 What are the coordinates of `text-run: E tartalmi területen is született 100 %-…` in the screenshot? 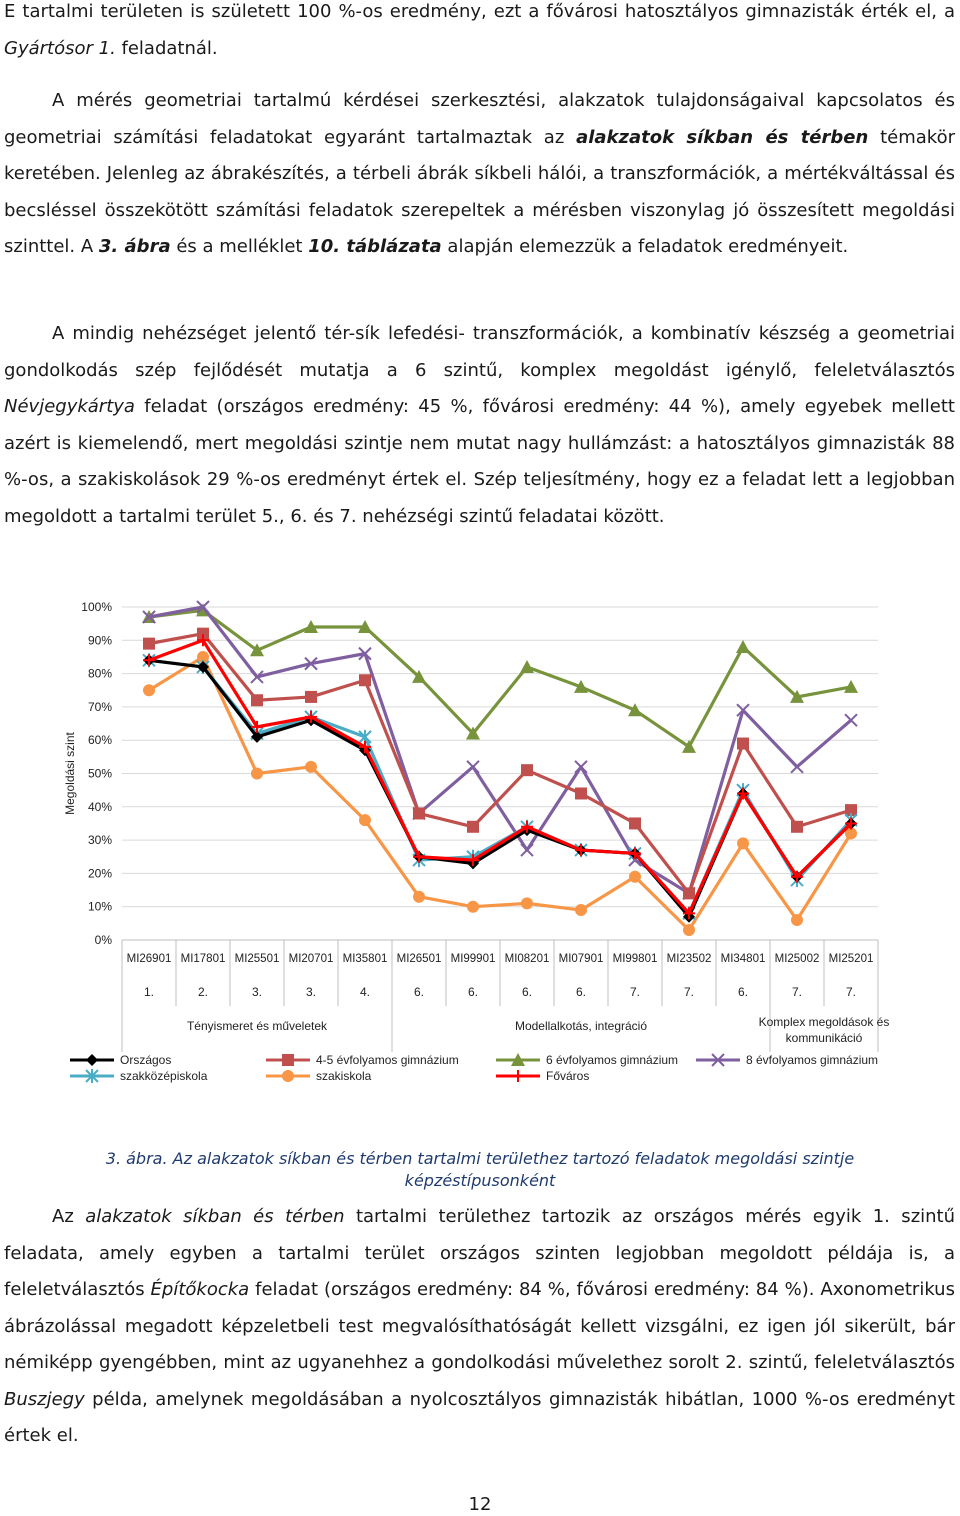 It's located at (479, 11).